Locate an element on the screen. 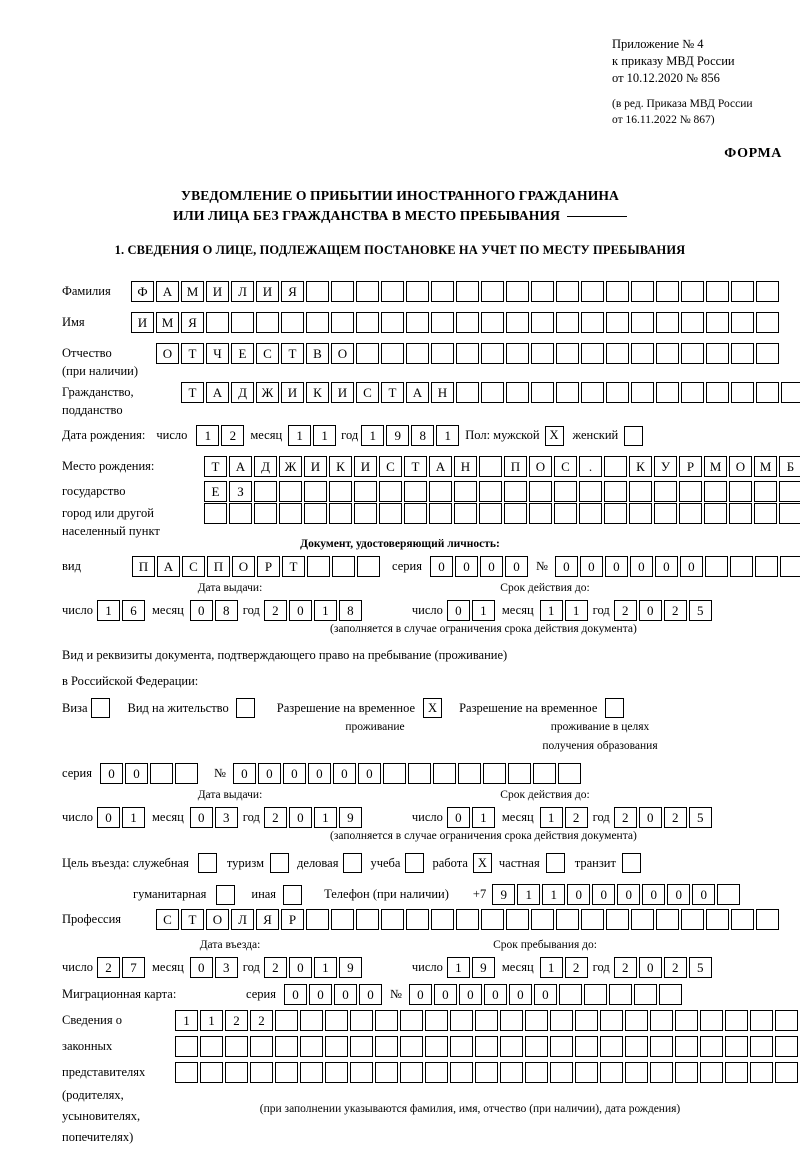 The width and height of the screenshot is (800, 1163). char-cell: Б is located at coordinates (789, 466).